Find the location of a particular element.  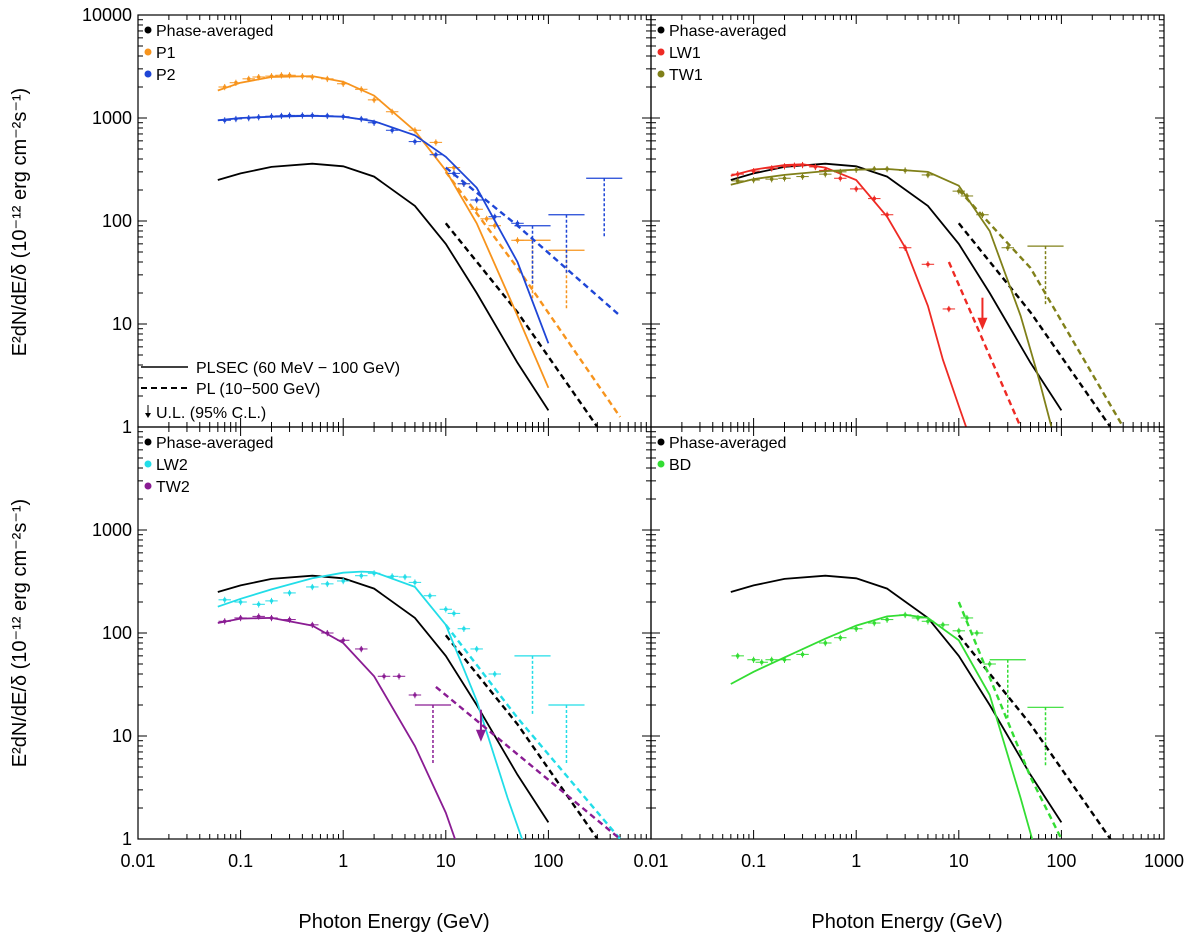

legend-label: P1 is located at coordinates (166, 53).